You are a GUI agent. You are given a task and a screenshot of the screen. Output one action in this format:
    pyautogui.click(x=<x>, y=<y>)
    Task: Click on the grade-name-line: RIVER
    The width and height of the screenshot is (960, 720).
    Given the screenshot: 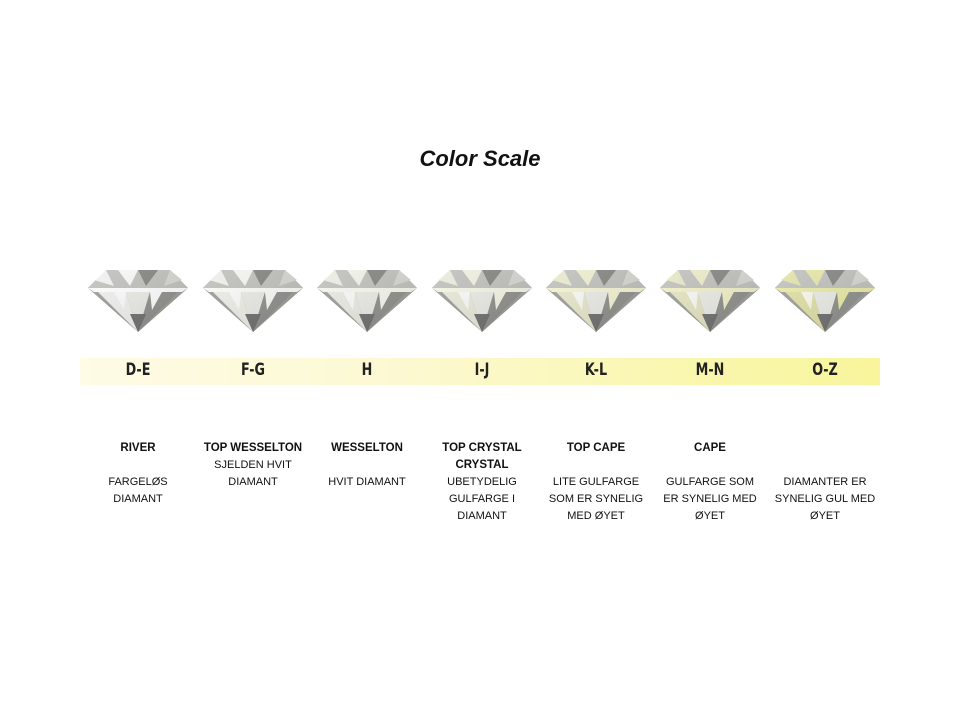 What is the action you would take?
    pyautogui.click(x=138, y=448)
    